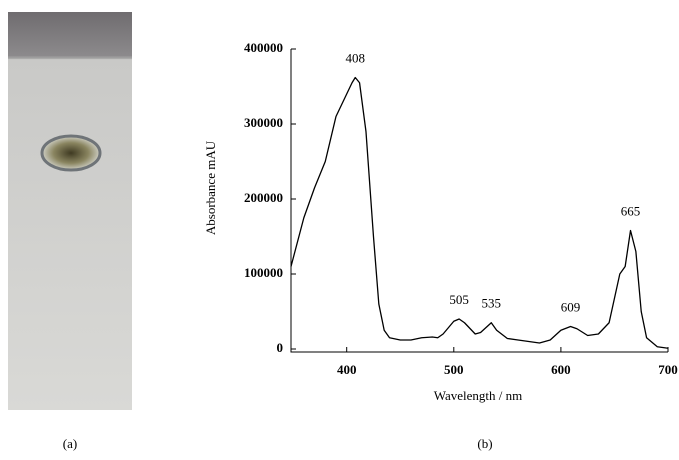  Describe the element at coordinates (210, 187) in the screenshot. I see `y-axis-label: Absorbance mAU` at that location.